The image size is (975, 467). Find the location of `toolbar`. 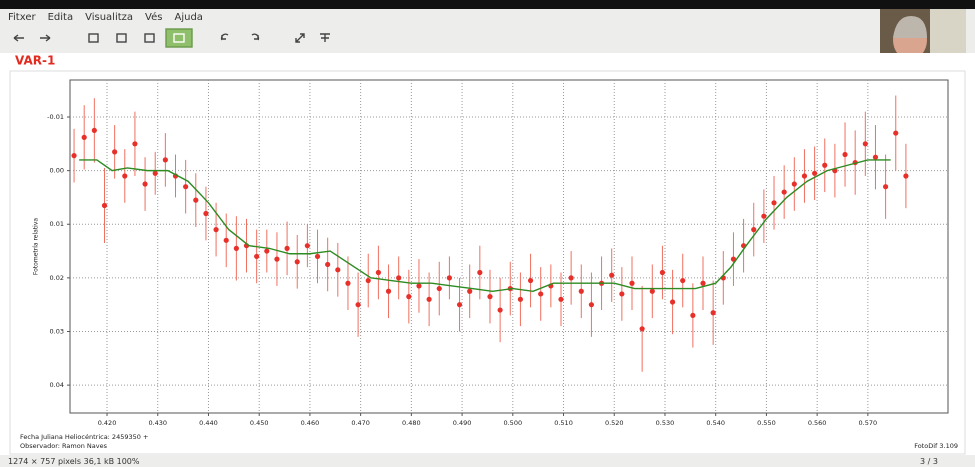

toolbar is located at coordinates (171, 38).